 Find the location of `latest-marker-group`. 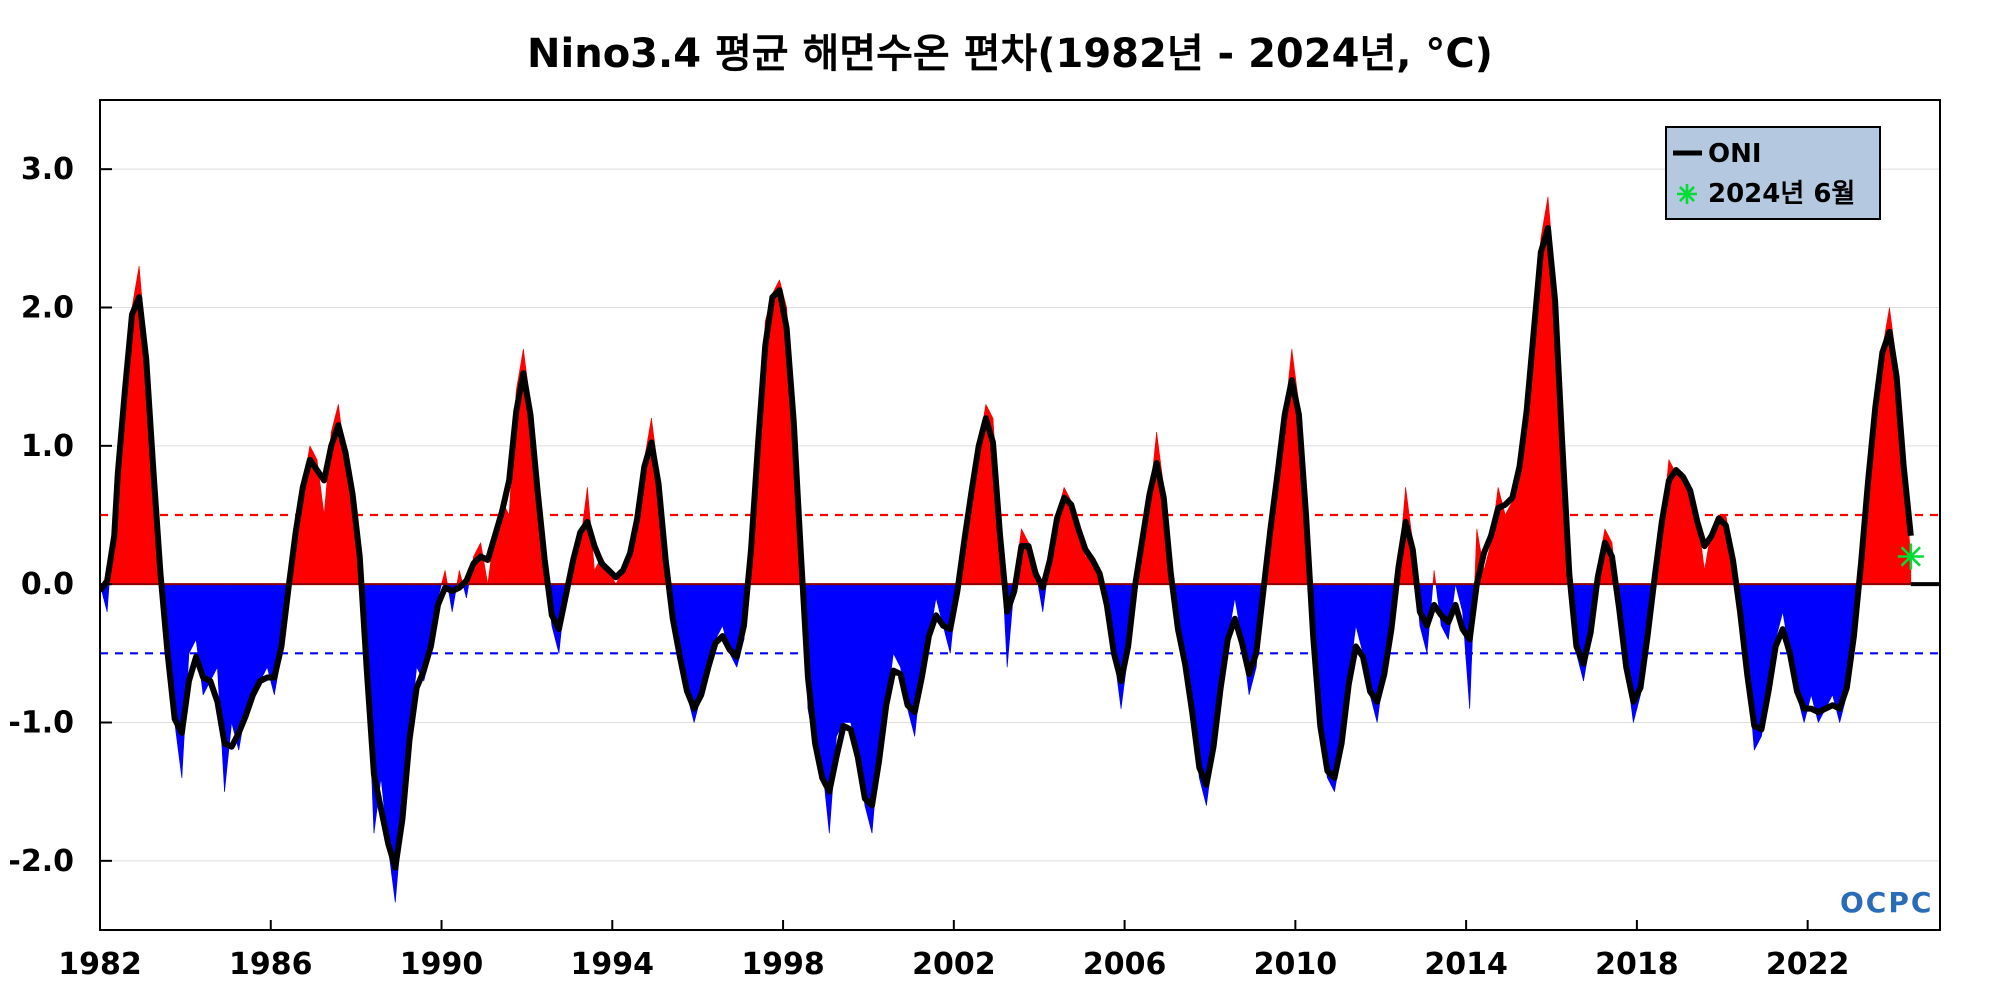

latest-marker-group is located at coordinates (1910, 556).